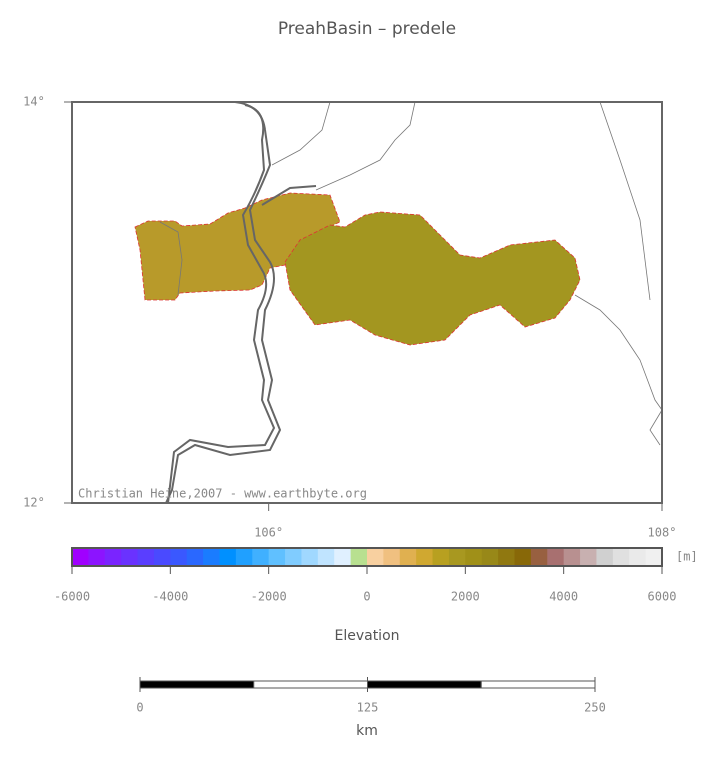 The image size is (721, 762). Describe the element at coordinates (367, 731) in the screenshot. I see `scalebar-label: km` at that location.